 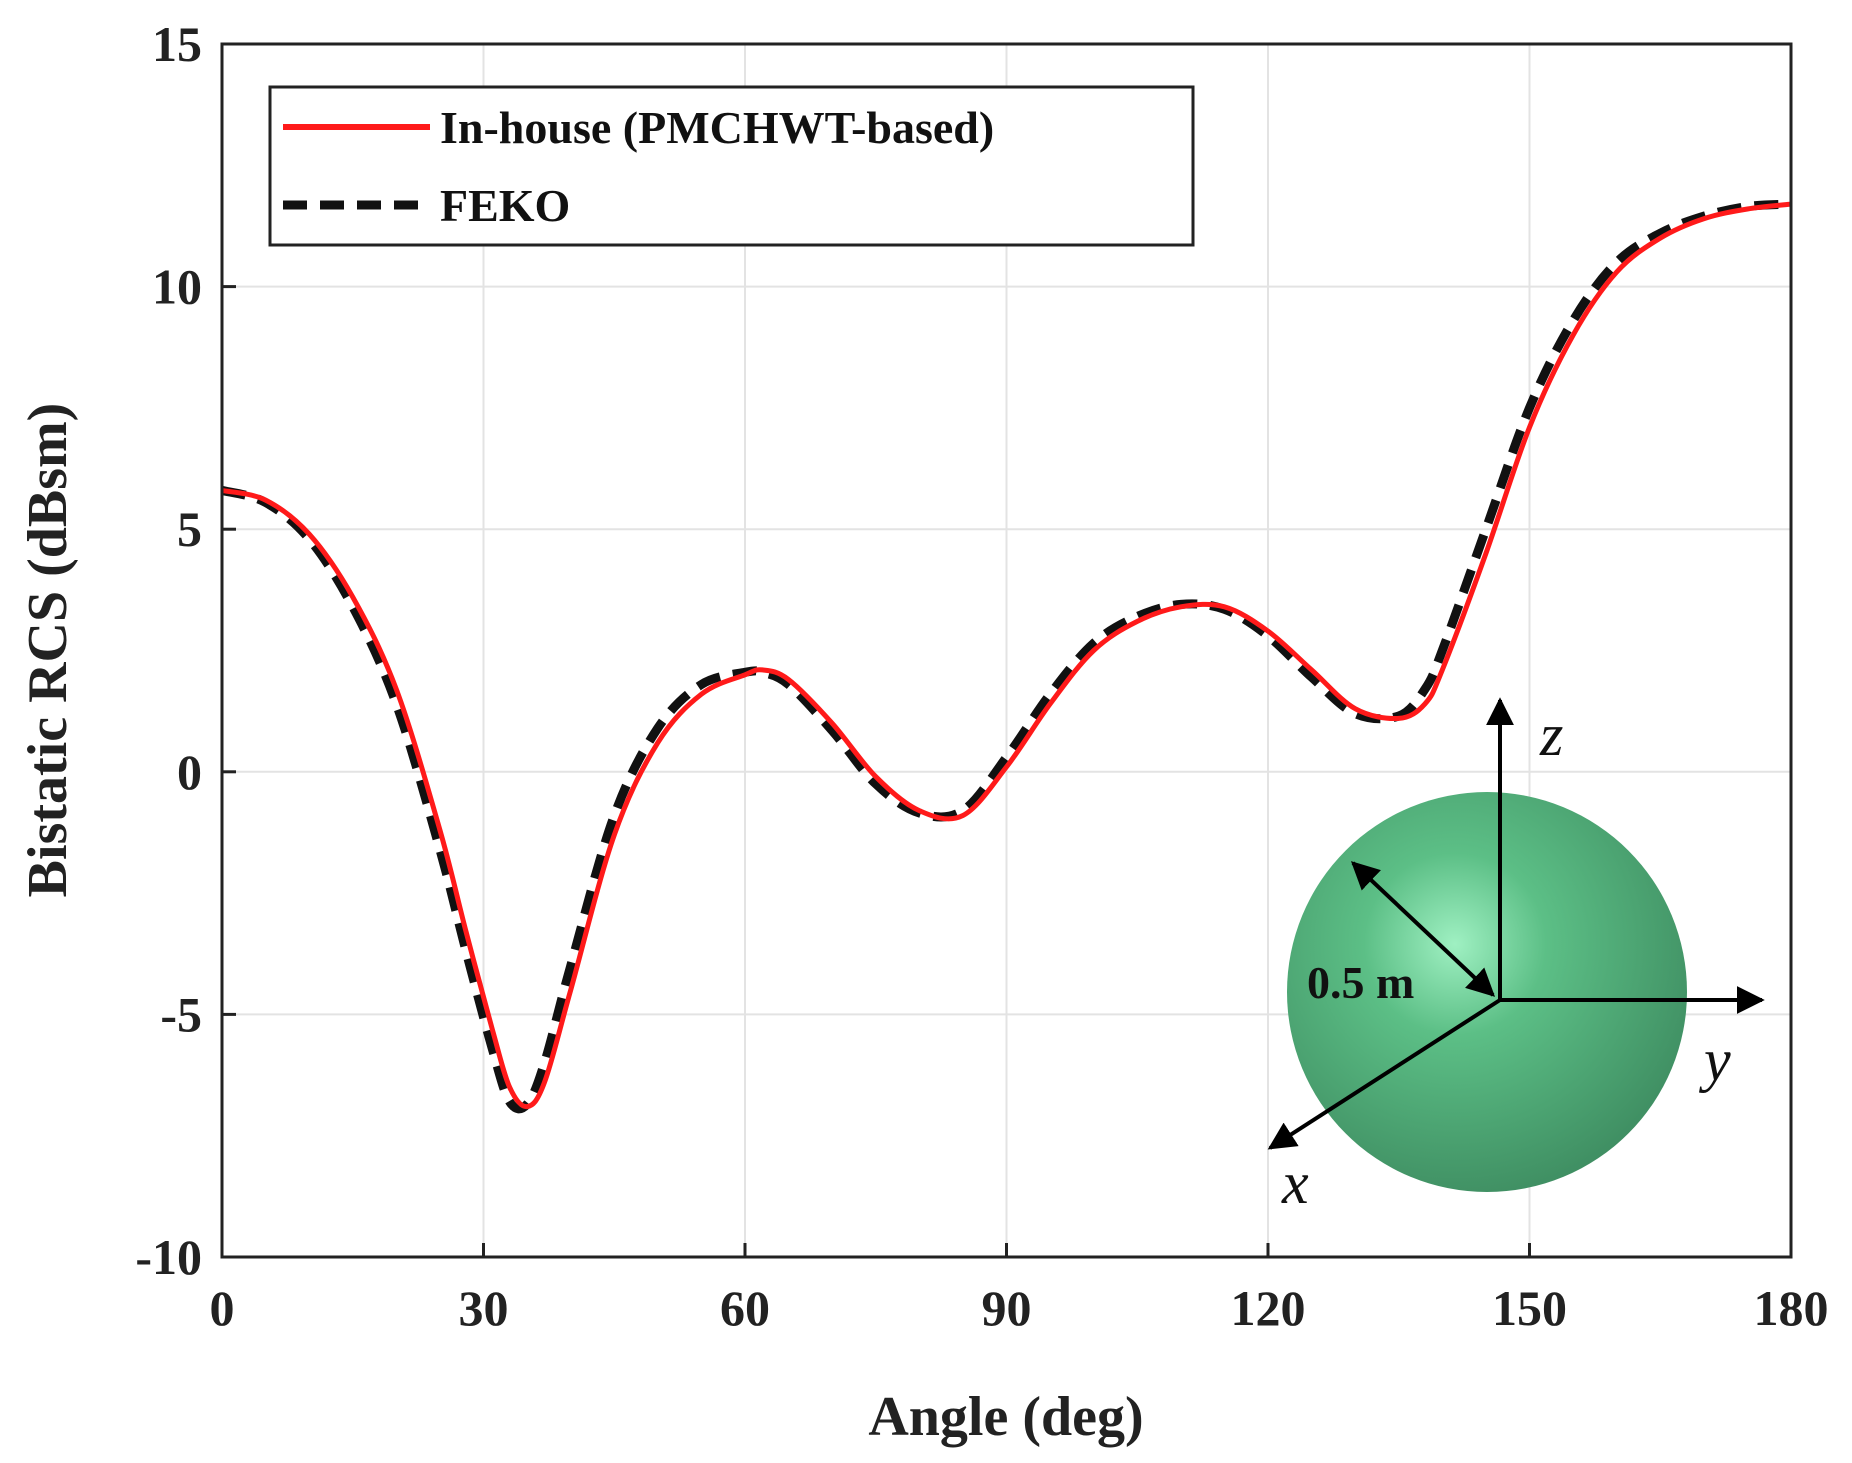 I want to click on radius-arrow, so click(x=1423, y=929).